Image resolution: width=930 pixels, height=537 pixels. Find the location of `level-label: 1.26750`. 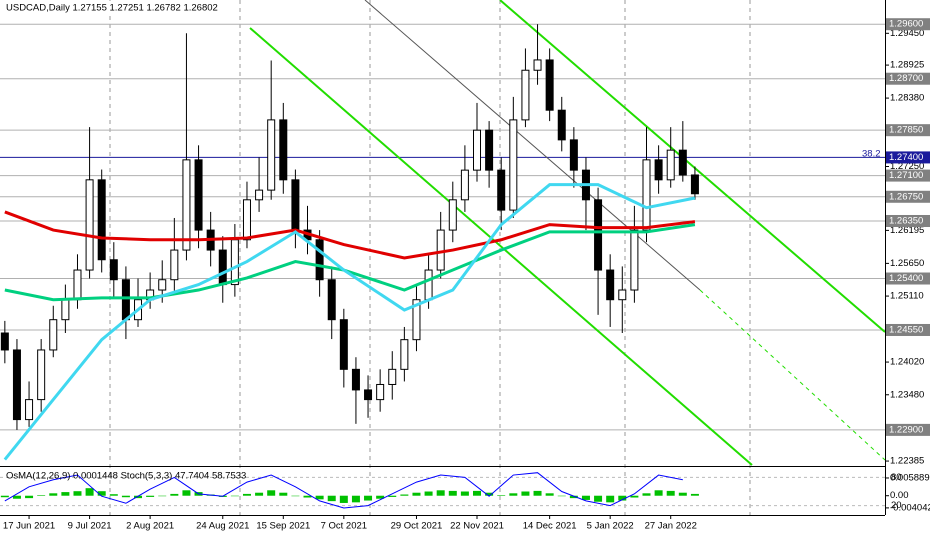

level-label: 1.26750 is located at coordinates (906, 196).